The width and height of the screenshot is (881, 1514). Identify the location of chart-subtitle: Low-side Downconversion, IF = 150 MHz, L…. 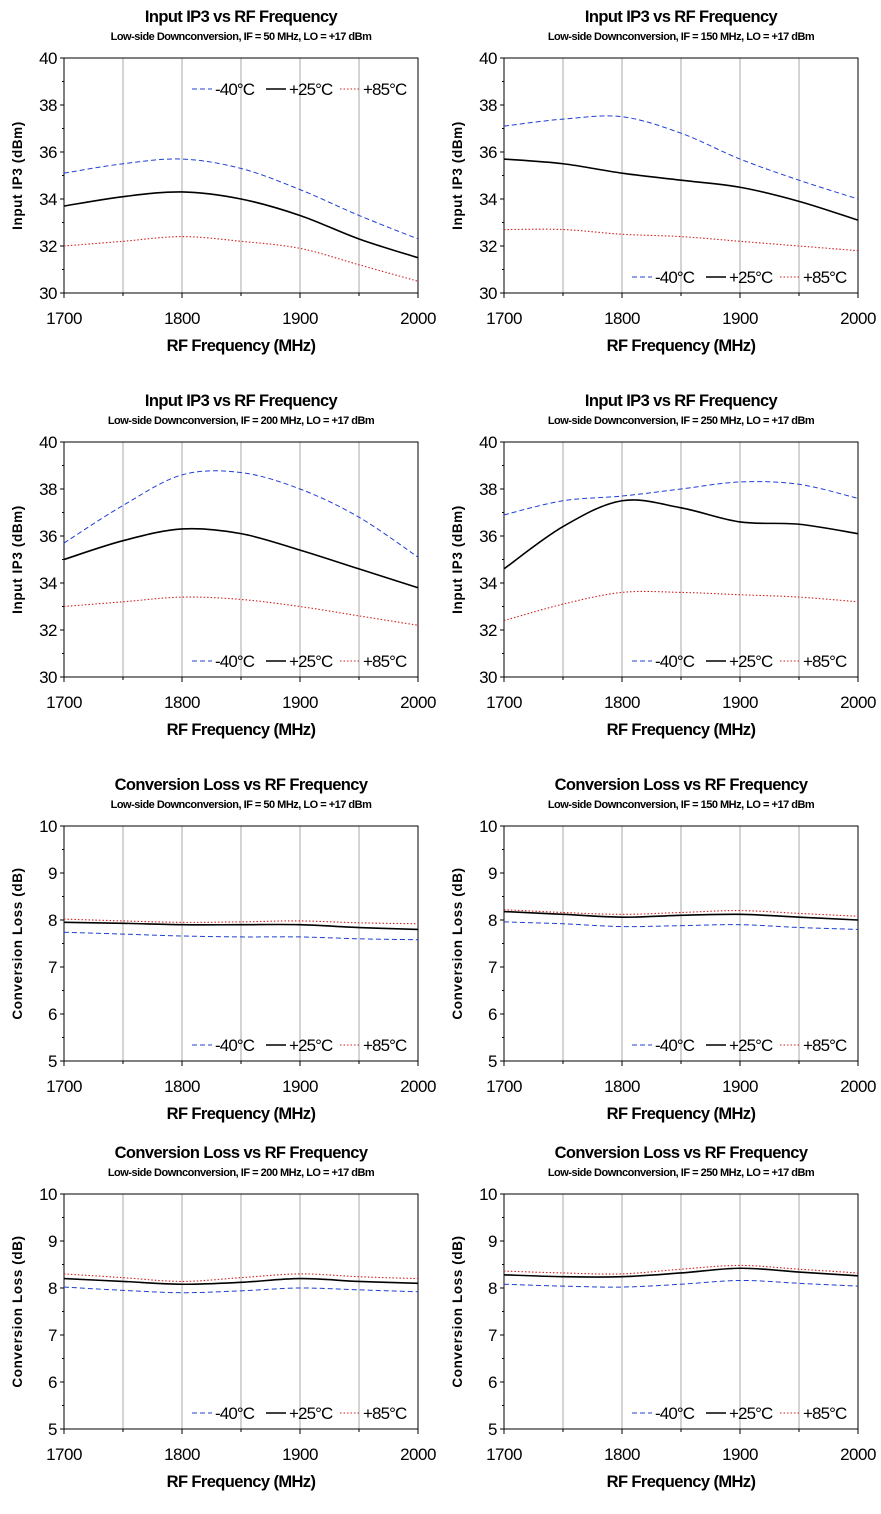
(681, 37).